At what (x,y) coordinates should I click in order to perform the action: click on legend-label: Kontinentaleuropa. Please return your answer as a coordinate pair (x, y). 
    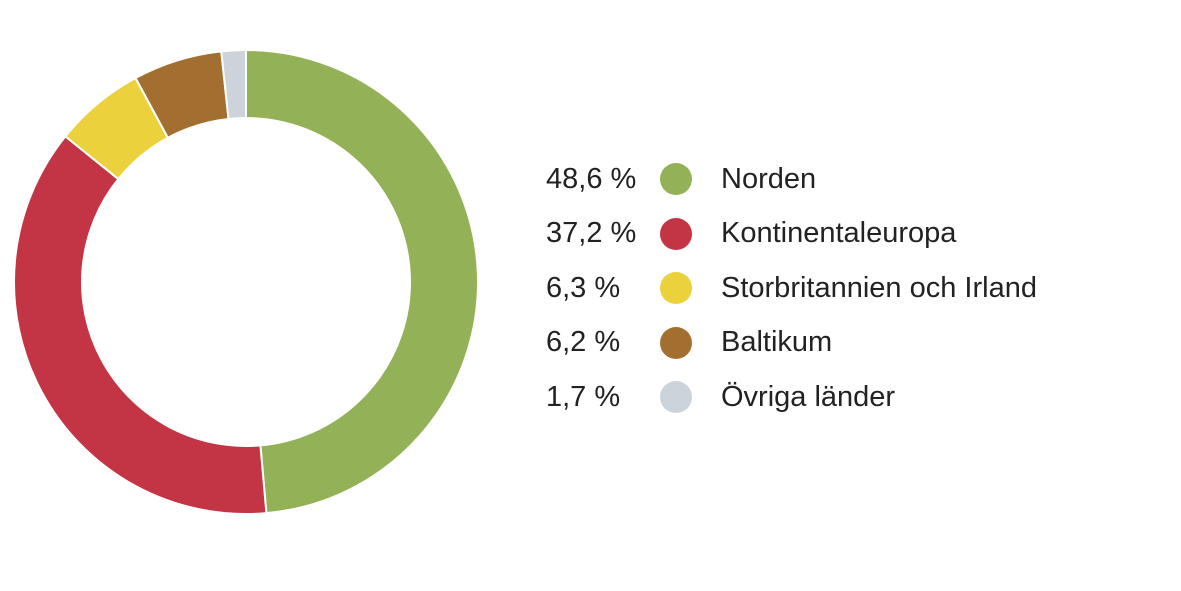
    Looking at the image, I should click on (839, 233).